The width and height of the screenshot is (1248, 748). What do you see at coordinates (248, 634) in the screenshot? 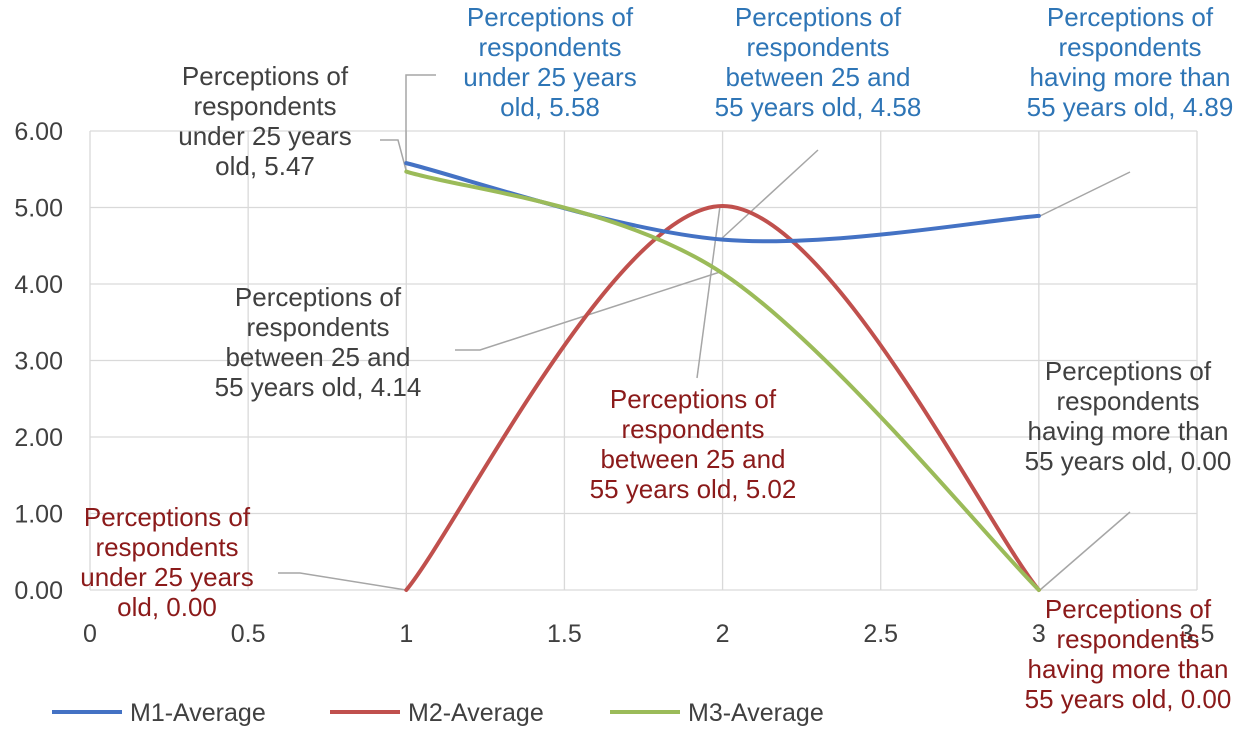
I see `x-tick-label: 0.5` at bounding box center [248, 634].